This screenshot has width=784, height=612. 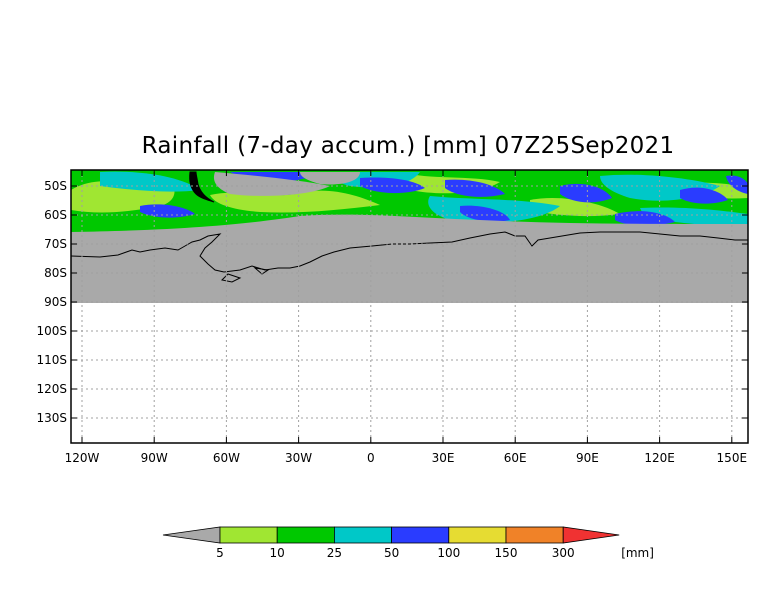 I want to click on colorbar-tick-label: 25, so click(x=334, y=553).